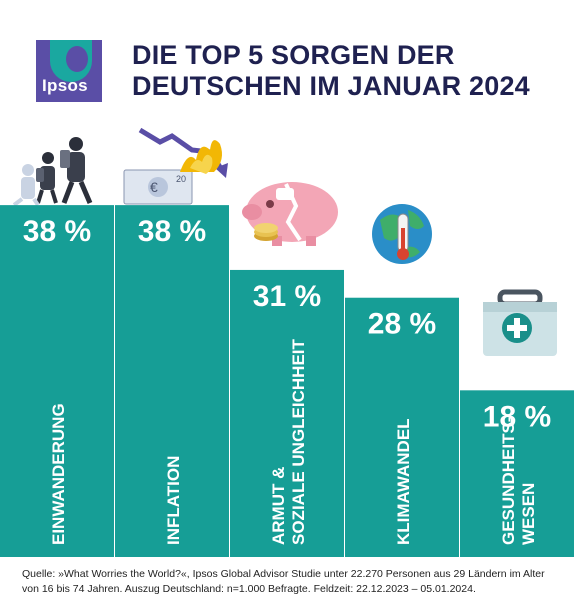 Image resolution: width=574 pixels, height=614 pixels. Describe the element at coordinates (288, 441) in the screenshot. I see `category-label-3: ARMUT & SOZIALE UNGLEICHHEIT` at that location.